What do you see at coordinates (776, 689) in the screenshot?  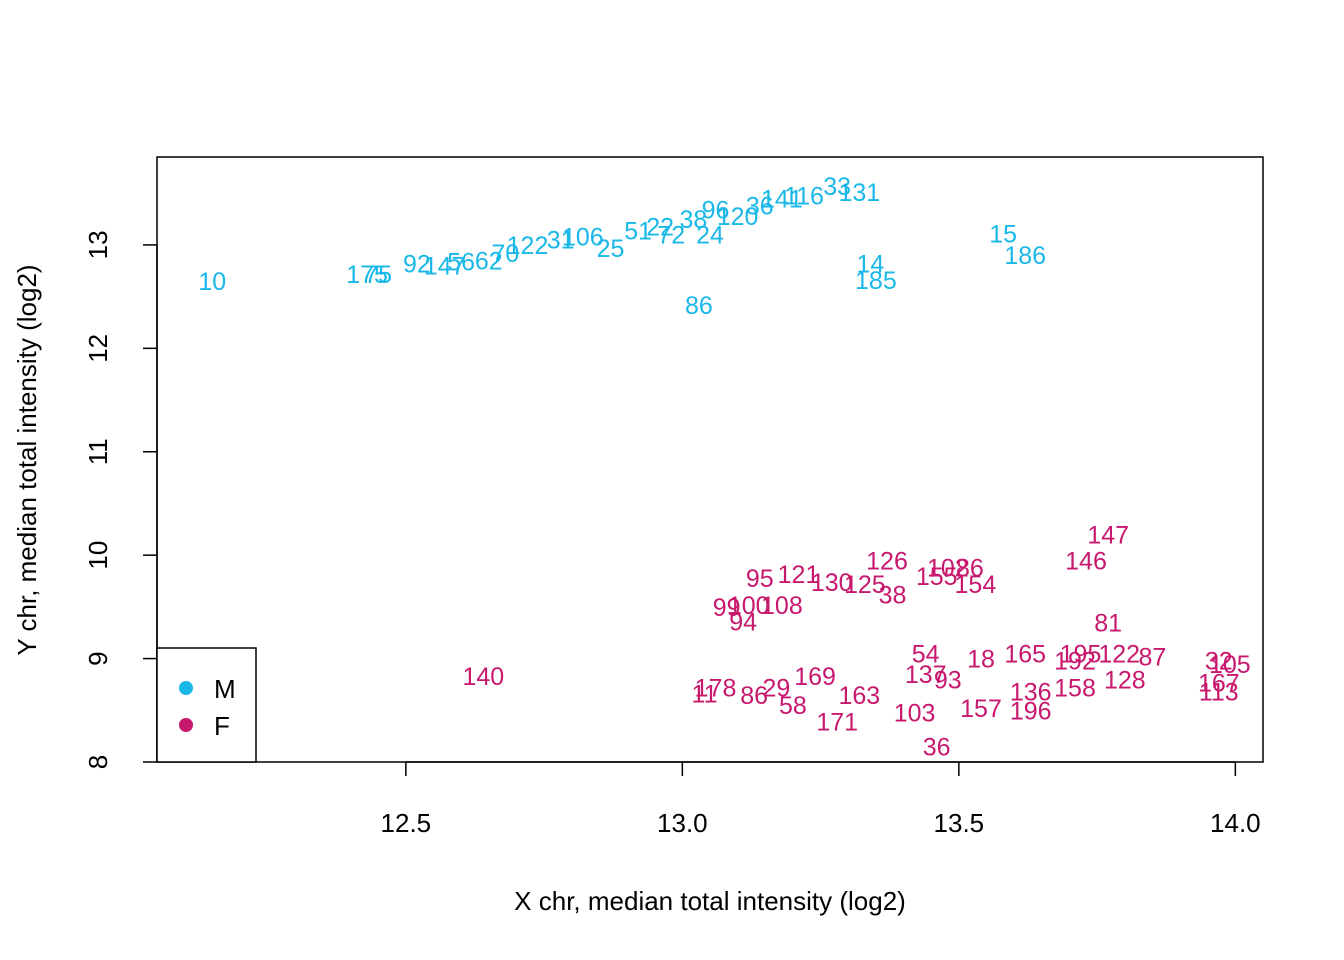 I see `point-label-f-29: 29` at bounding box center [776, 689].